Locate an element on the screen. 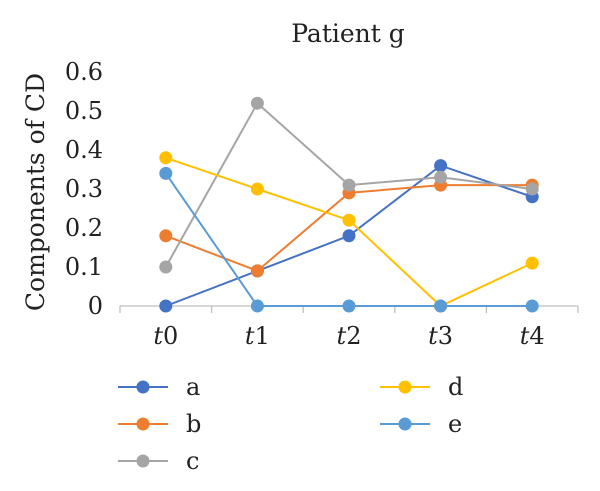  legend-label: d is located at coordinates (455, 387).